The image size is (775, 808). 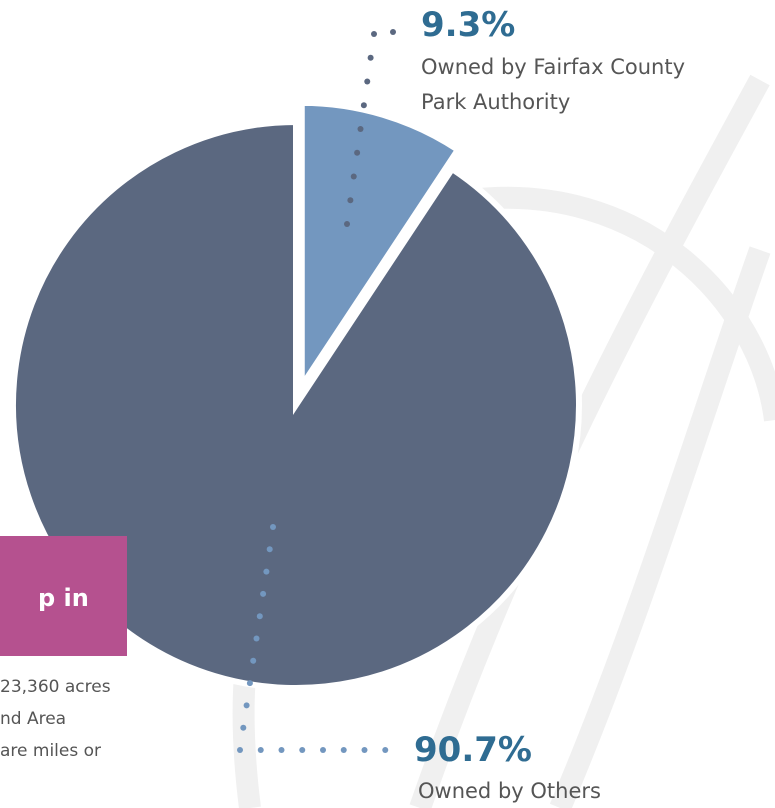 What do you see at coordinates (33, 719) in the screenshot?
I see `side-text: nd Area` at bounding box center [33, 719].